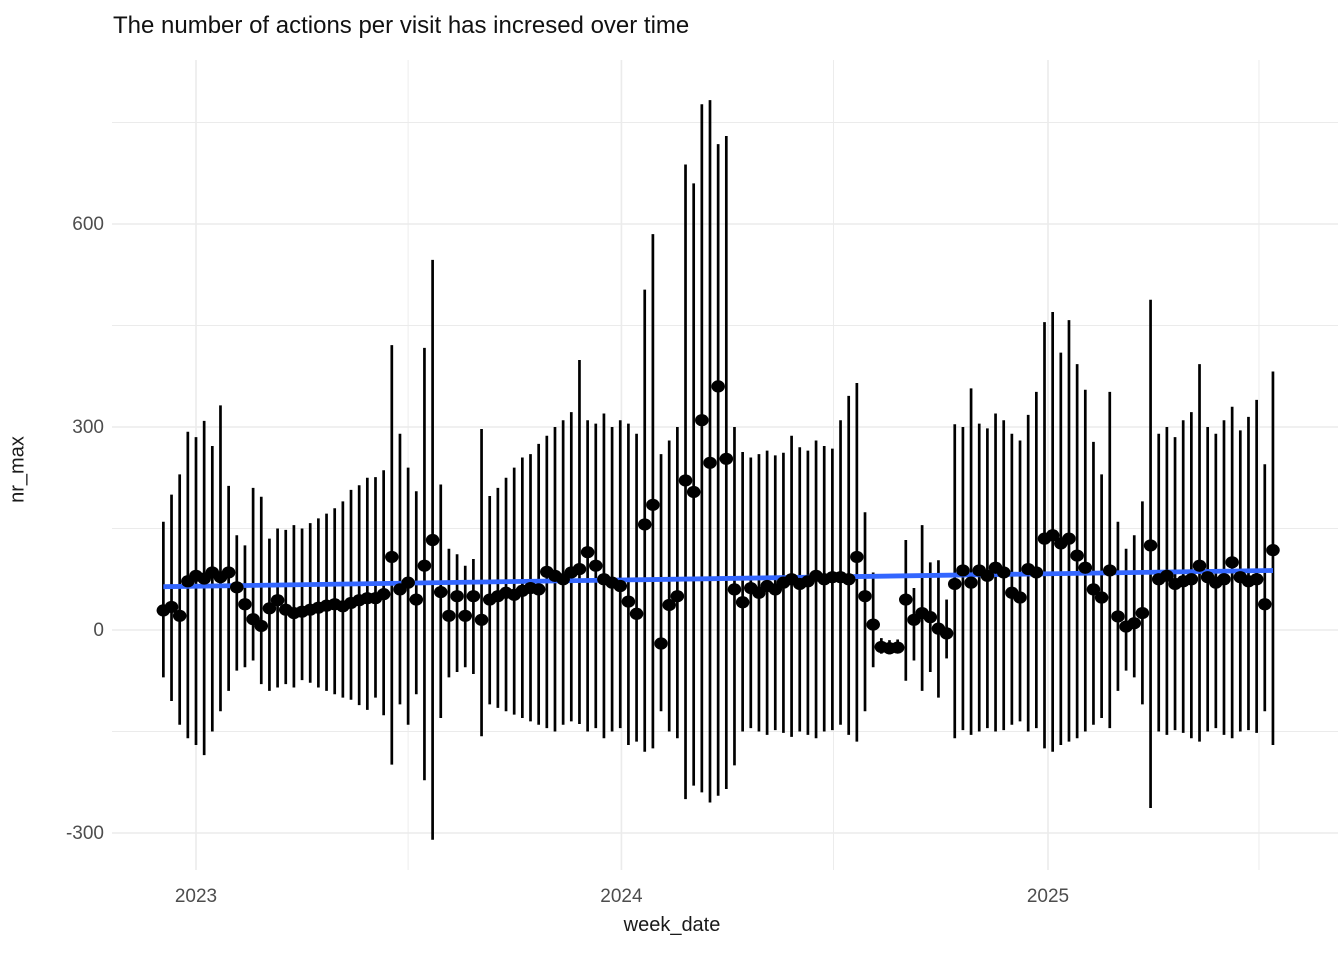 The width and height of the screenshot is (1344, 960). Describe the element at coordinates (1048, 896) in the screenshot. I see `x-tick-label: 2025` at that location.